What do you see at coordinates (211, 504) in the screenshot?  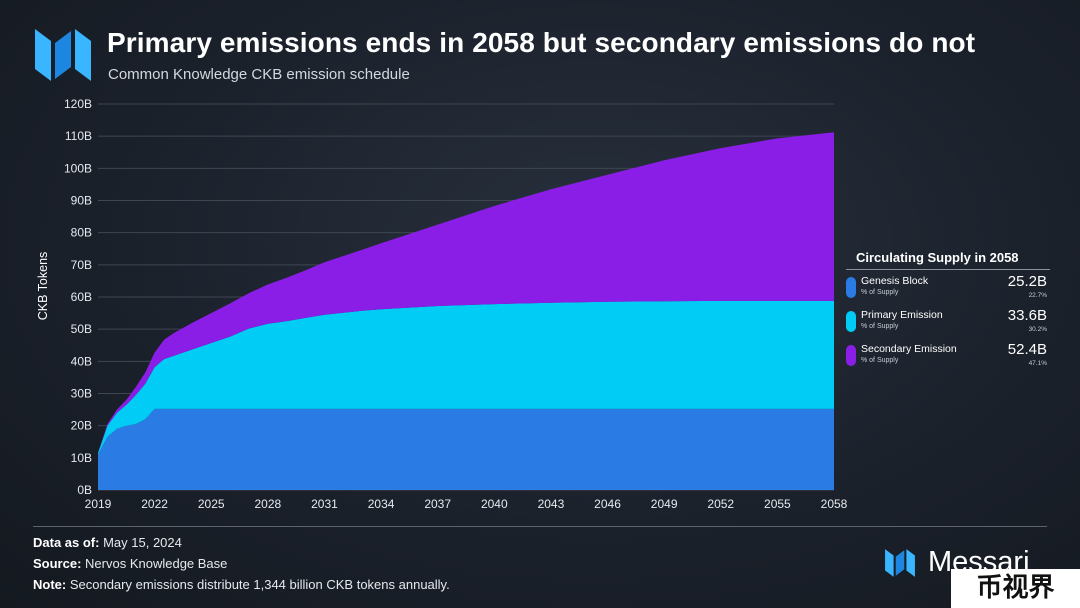 I see `x-tick-label: 2025` at bounding box center [211, 504].